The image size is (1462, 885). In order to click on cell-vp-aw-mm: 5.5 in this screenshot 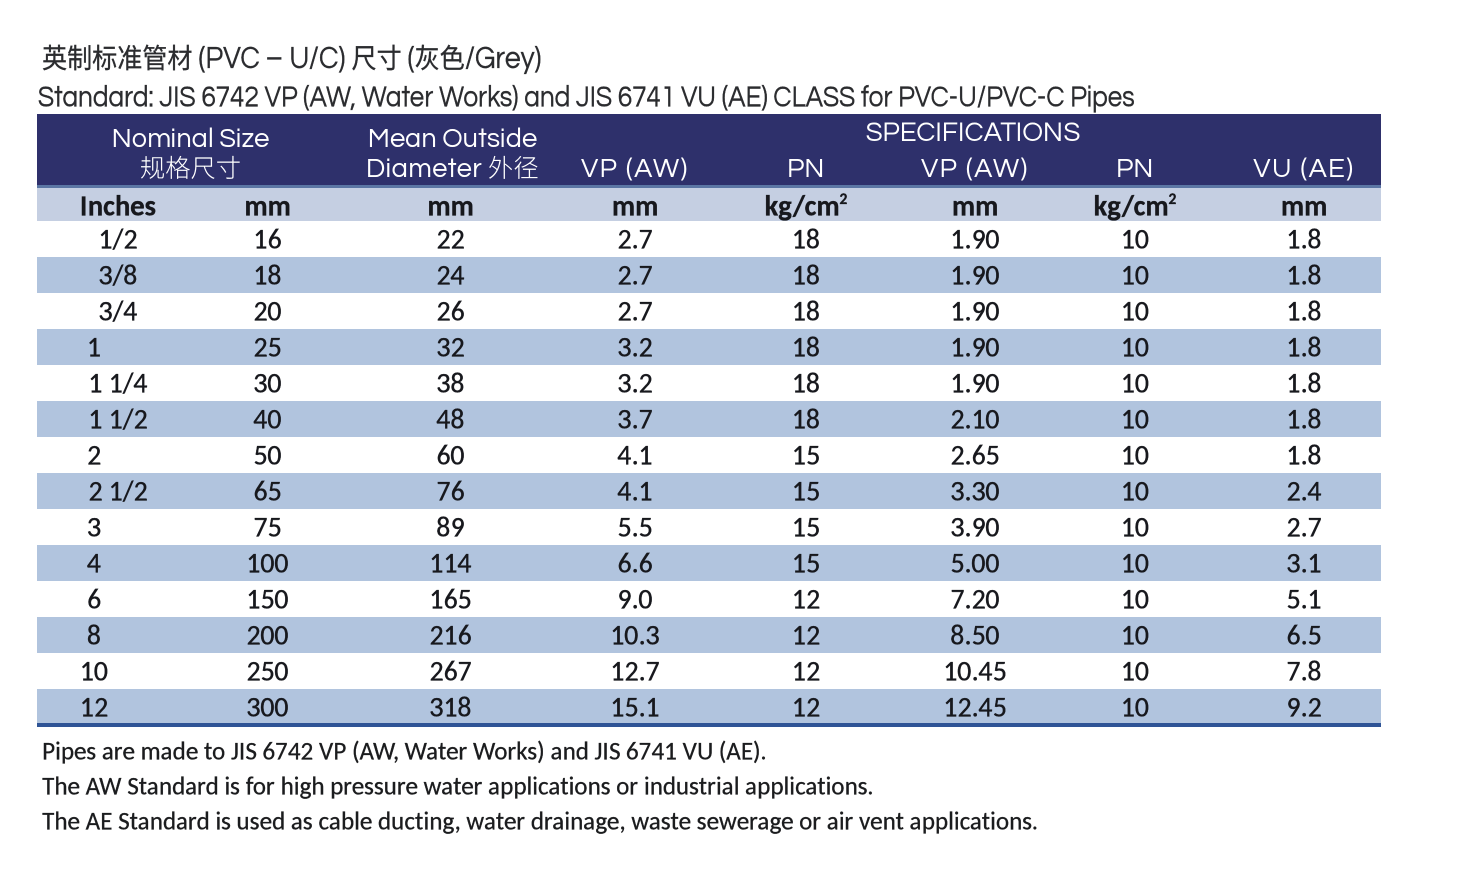, I will do `click(635, 528)`.